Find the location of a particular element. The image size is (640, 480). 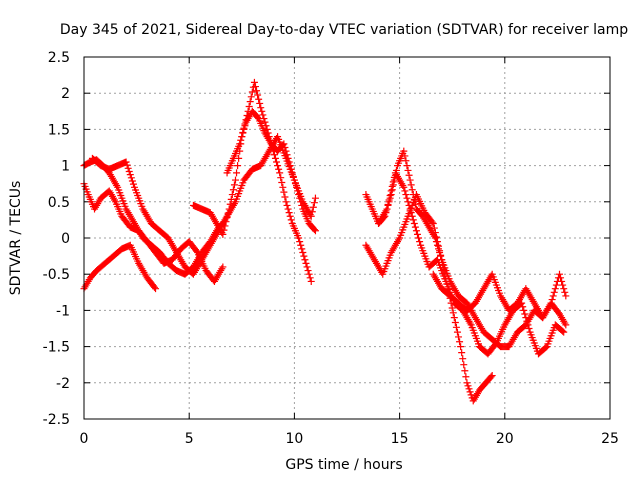

y-tick-label: 1 is located at coordinates (65, 167).